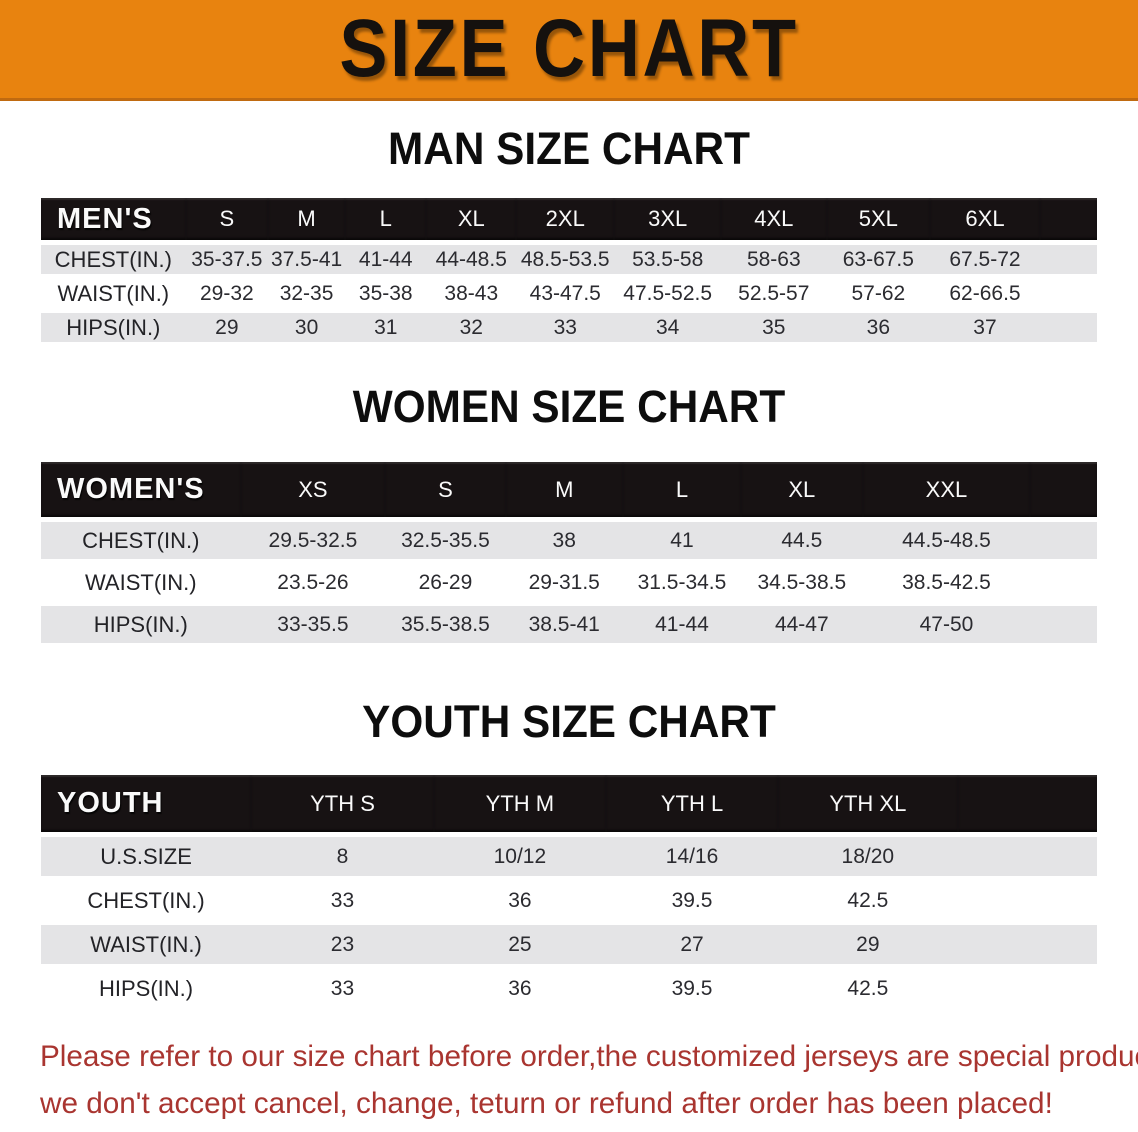 The image size is (1138, 1132). Describe the element at coordinates (985, 259) in the screenshot. I see `size-value: 67.5-72` at that location.